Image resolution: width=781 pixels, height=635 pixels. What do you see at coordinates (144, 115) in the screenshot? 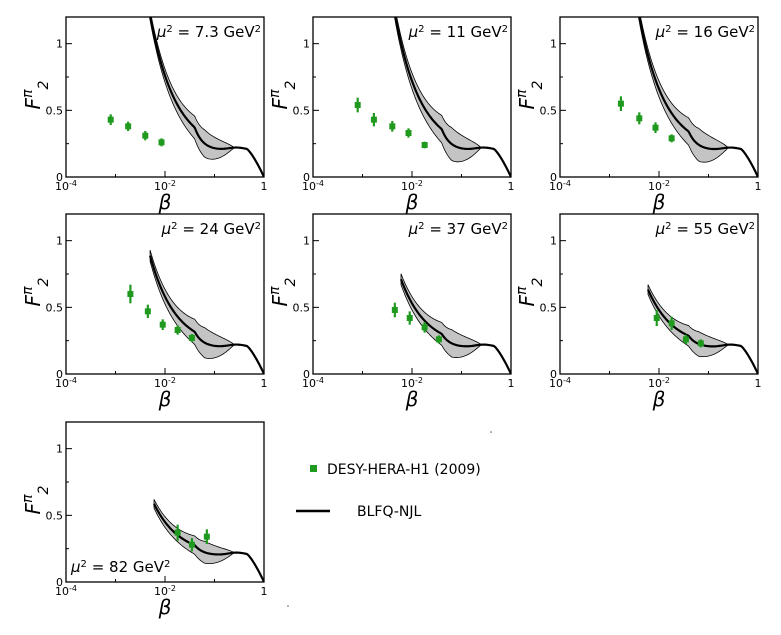
I see `panel-1: 0 0.5 1 10⁻⁴ 10⁻² 1 β Fπ2 μ2 = 7.3 GeV2` at bounding box center [144, 115].